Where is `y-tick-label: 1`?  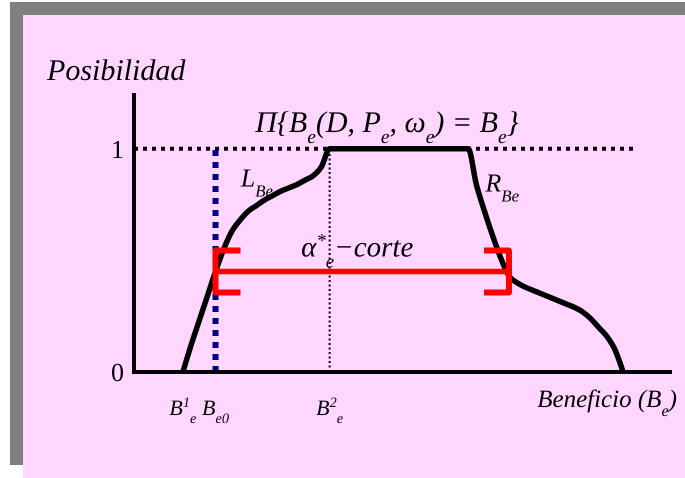 y-tick-label: 1 is located at coordinates (117, 149).